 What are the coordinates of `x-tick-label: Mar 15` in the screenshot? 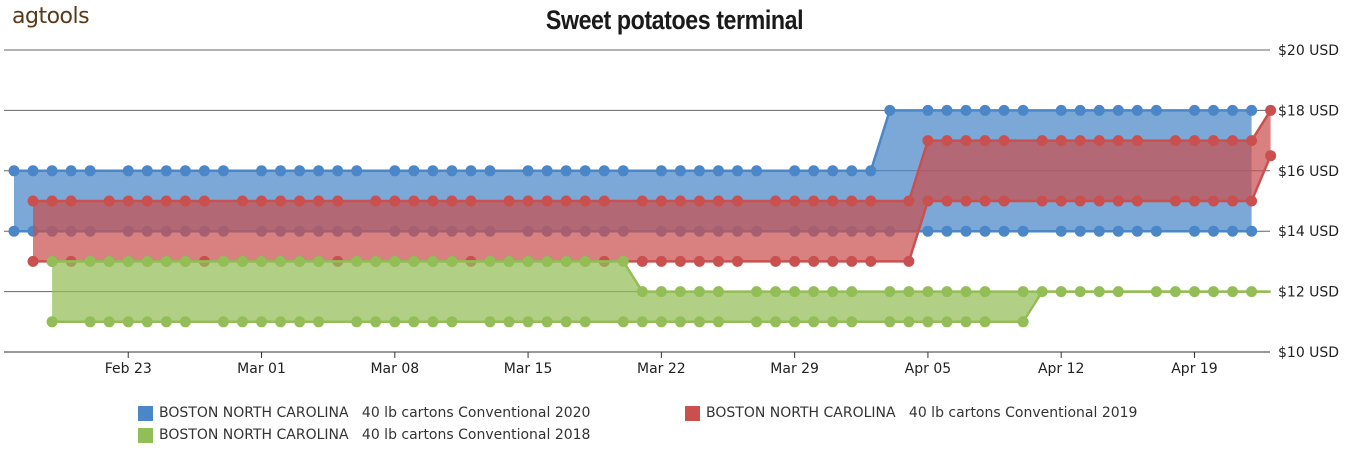 It's located at (528, 369).